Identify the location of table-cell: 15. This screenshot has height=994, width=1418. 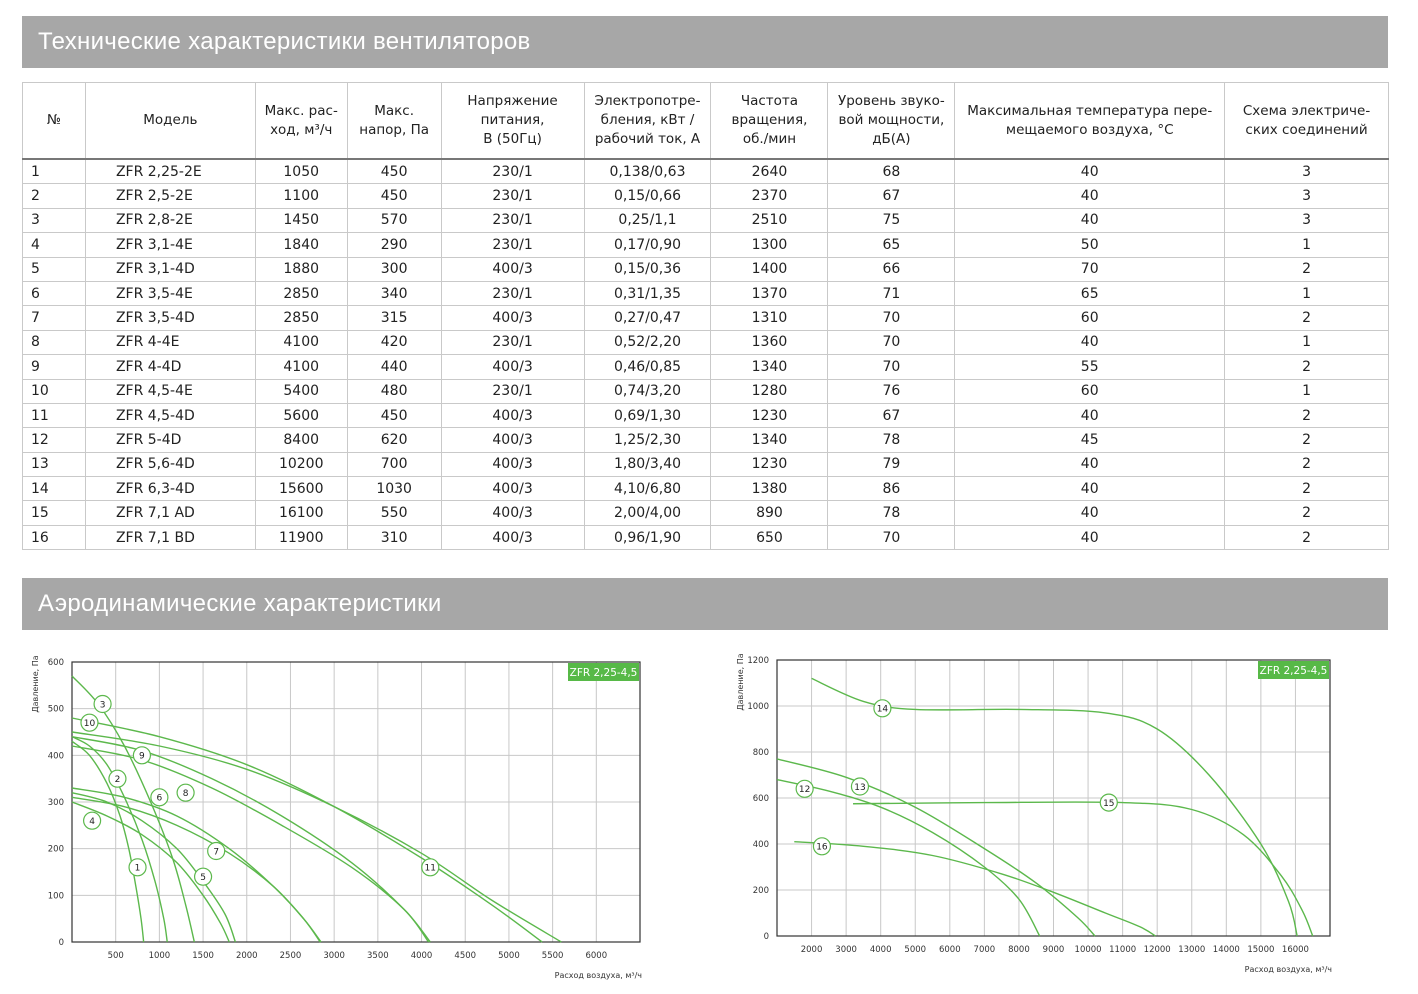
(54, 513).